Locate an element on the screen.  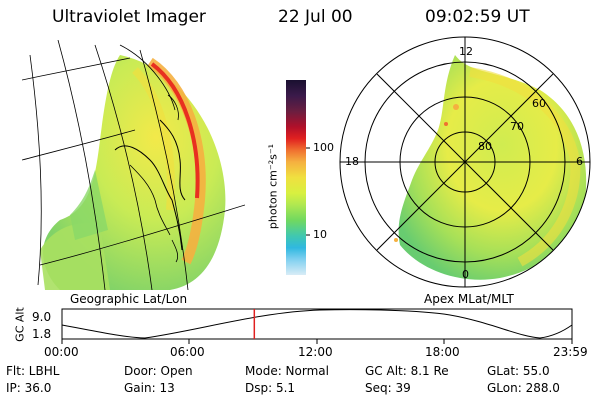
info-flt: Flt: LBHL is located at coordinates (33, 371).